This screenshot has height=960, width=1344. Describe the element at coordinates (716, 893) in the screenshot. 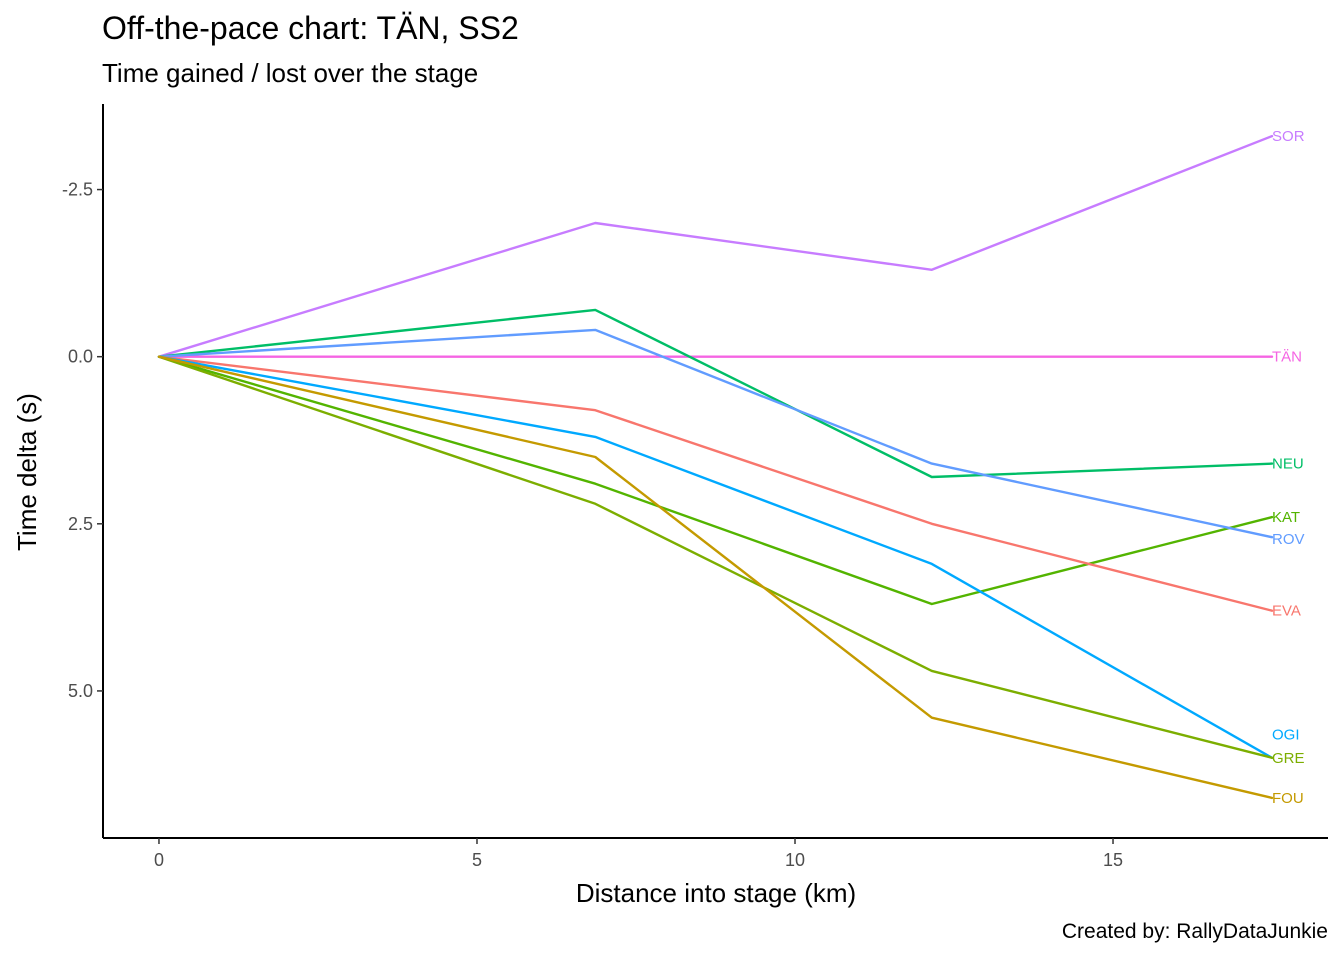

I see `x-axis-title: Distance into stage (km)` at that location.